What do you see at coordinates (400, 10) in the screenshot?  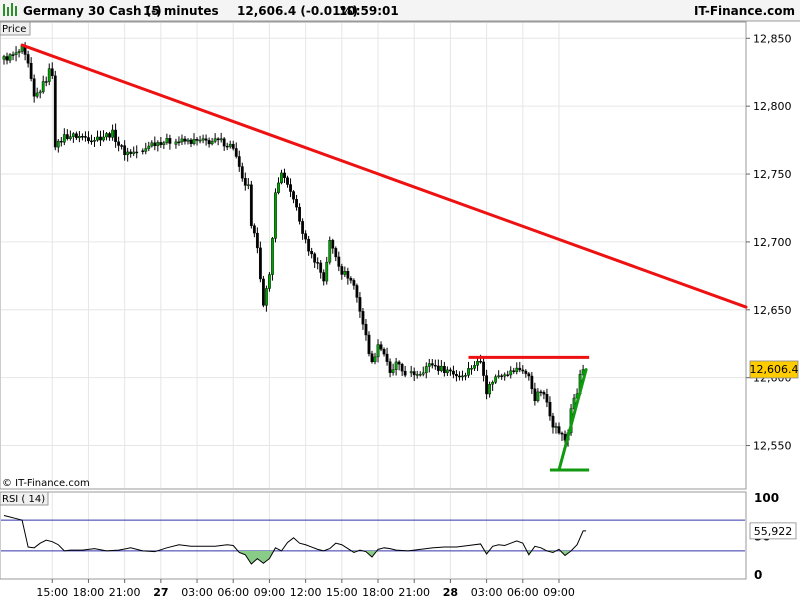 I see `header-bar` at bounding box center [400, 10].